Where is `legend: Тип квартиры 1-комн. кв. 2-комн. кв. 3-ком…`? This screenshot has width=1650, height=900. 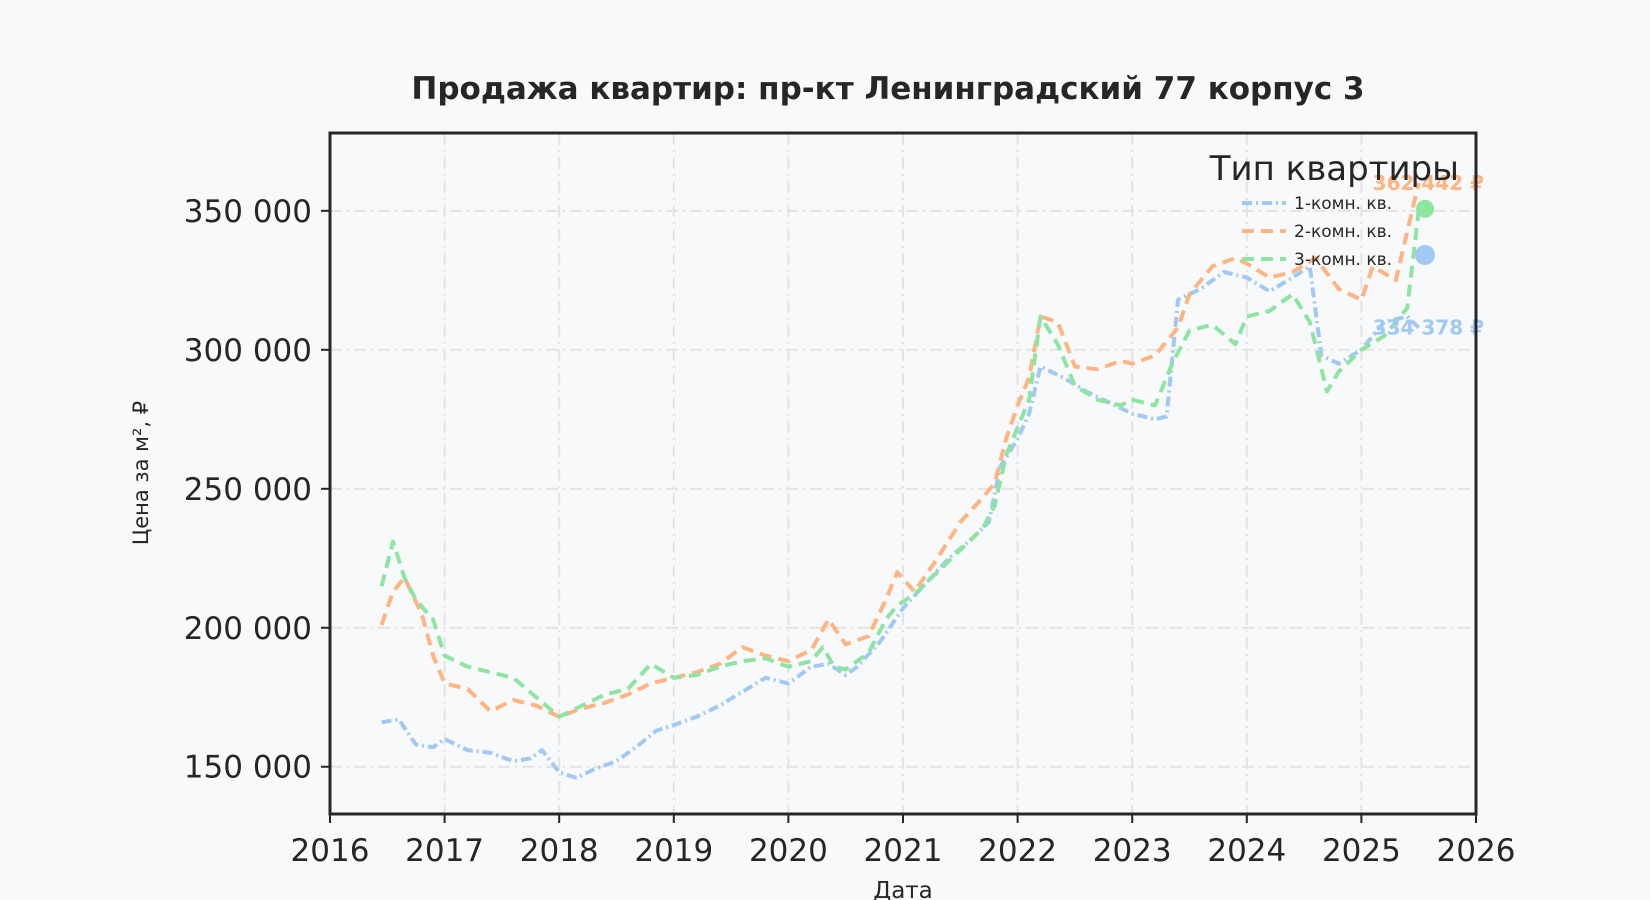
legend: Тип квартиры 1-комн. кв. 2-комн. кв. 3-ком… is located at coordinates (1334, 209).